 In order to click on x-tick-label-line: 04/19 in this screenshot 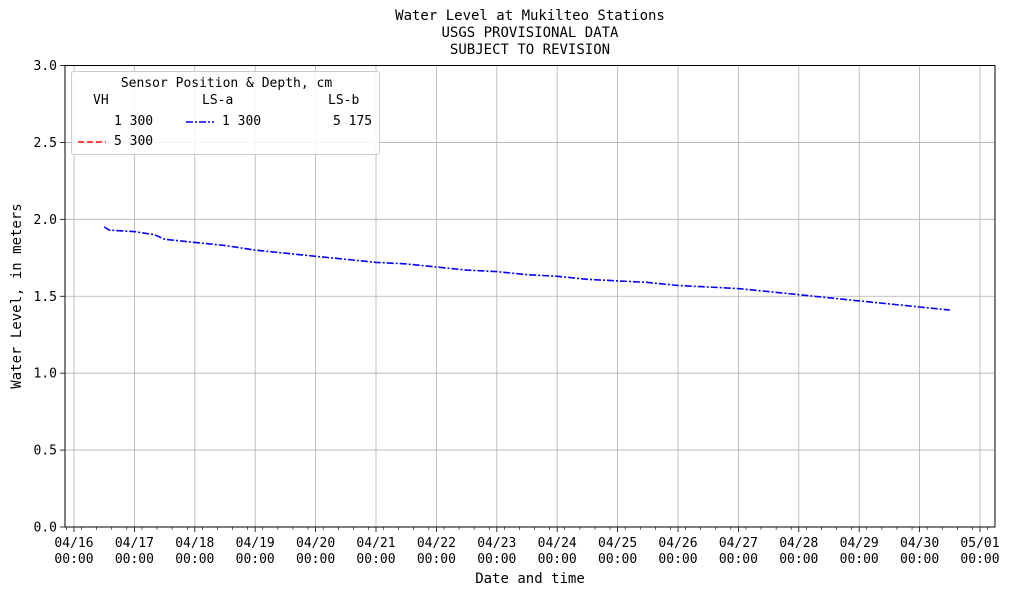, I will do `click(255, 543)`.